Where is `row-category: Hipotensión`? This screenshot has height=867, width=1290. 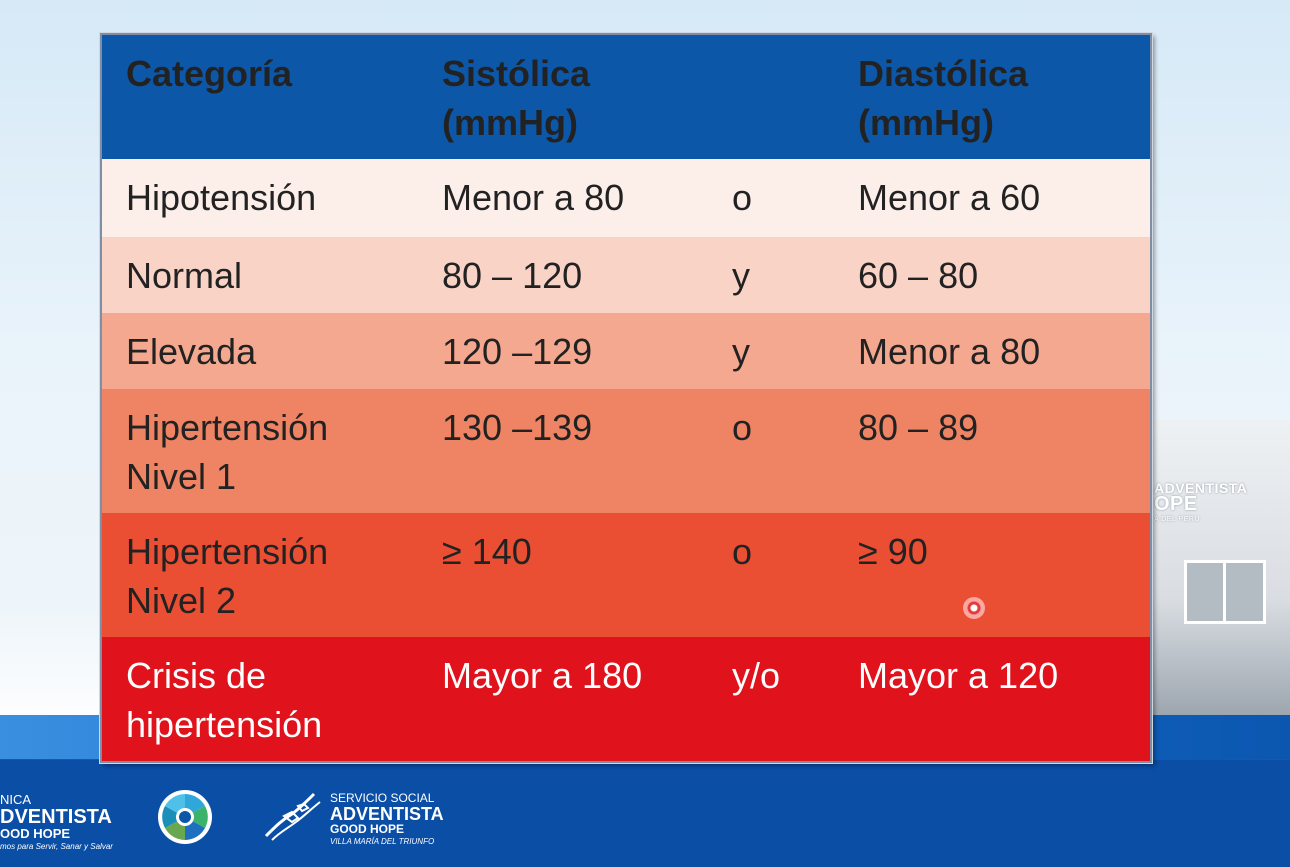
row-category: Hipotensión is located at coordinates (221, 197).